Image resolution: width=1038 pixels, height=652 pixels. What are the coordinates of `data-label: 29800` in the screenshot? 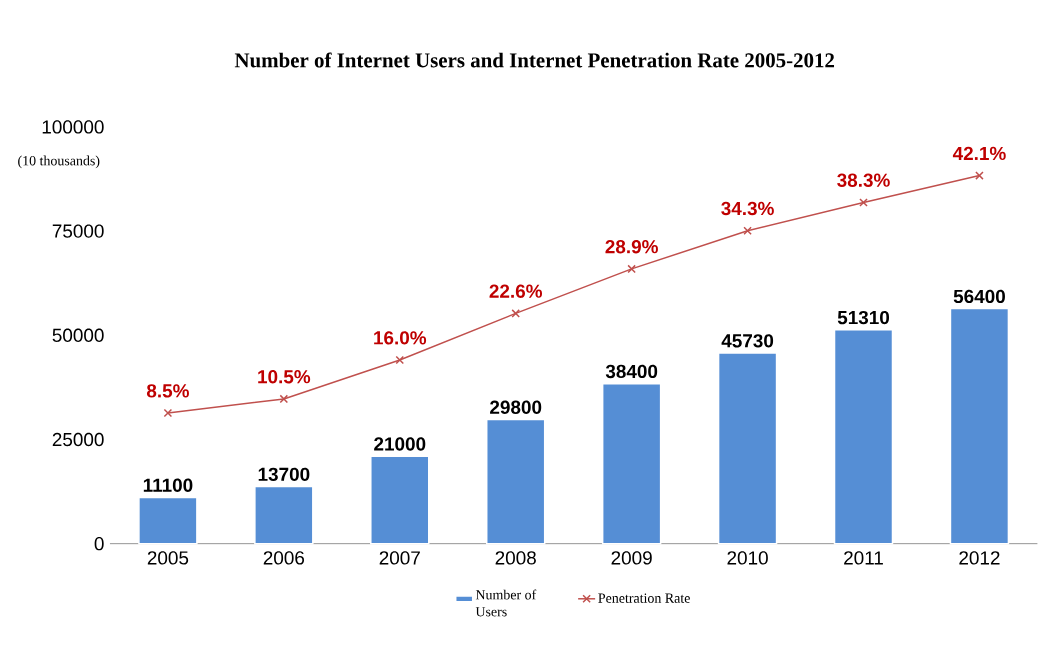 It's located at (516, 407).